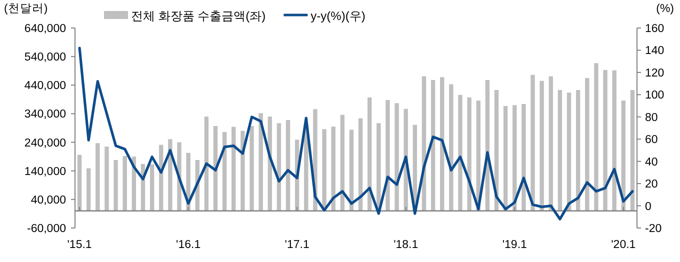 This screenshot has width=680, height=262. What do you see at coordinates (654, 51) in the screenshot?
I see `y2-tick-label: 140` at bounding box center [654, 51].